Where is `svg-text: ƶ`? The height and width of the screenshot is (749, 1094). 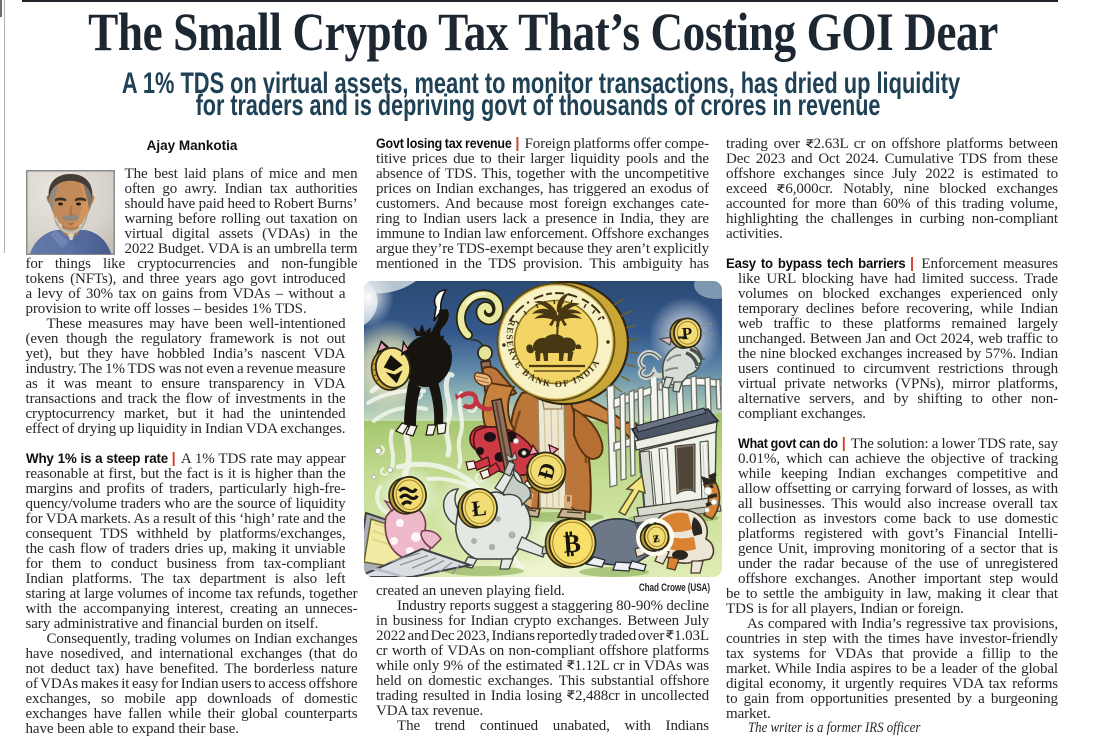
svg-text: ƶ is located at coordinates (656, 538).